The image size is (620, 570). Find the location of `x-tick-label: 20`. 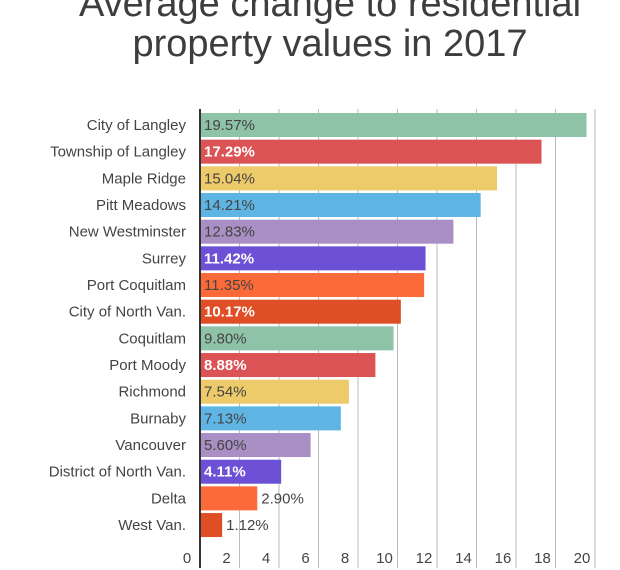

x-tick-label: 20 is located at coordinates (582, 558).